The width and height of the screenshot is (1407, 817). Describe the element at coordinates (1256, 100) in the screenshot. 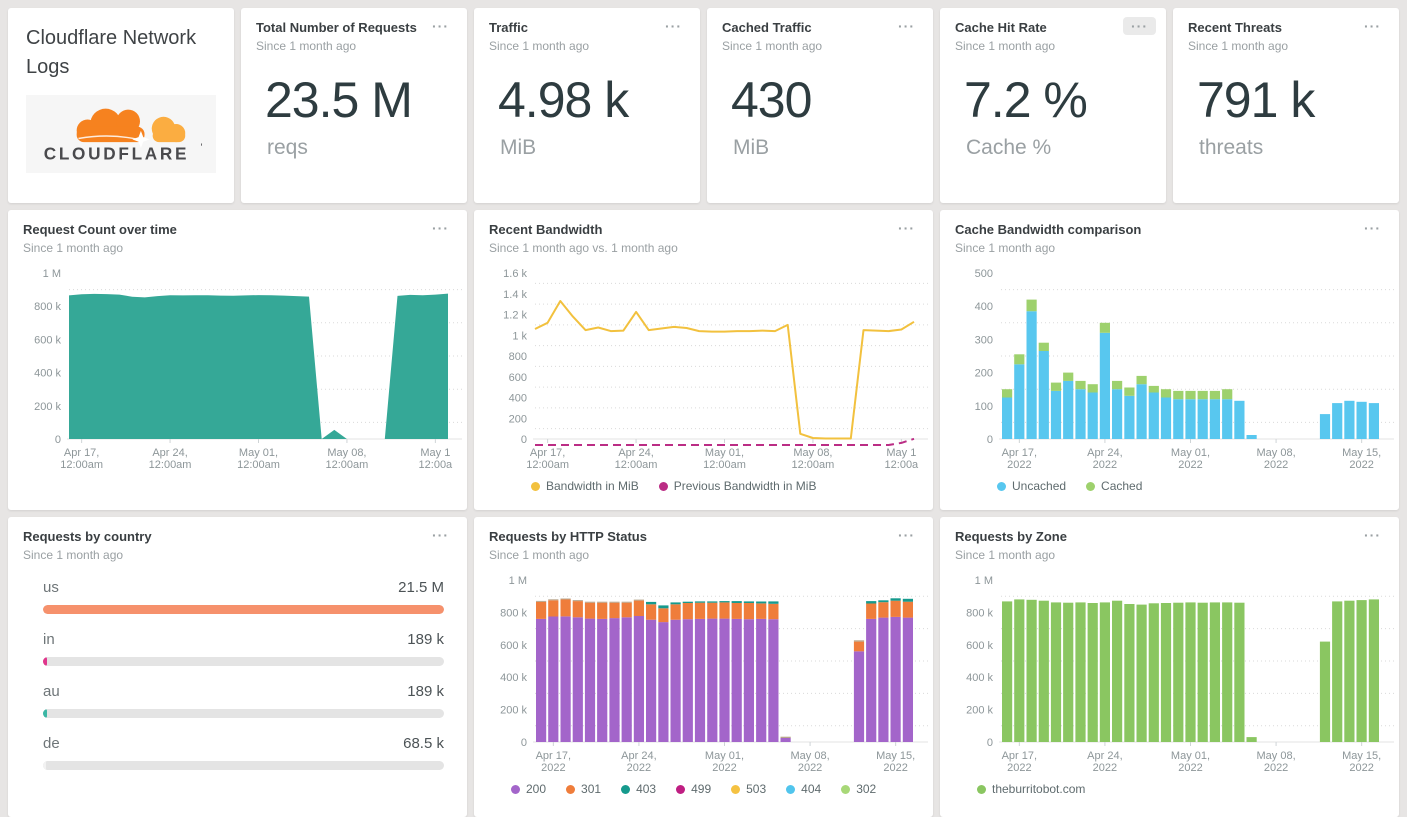

I see `stat-value: 791 k` at that location.